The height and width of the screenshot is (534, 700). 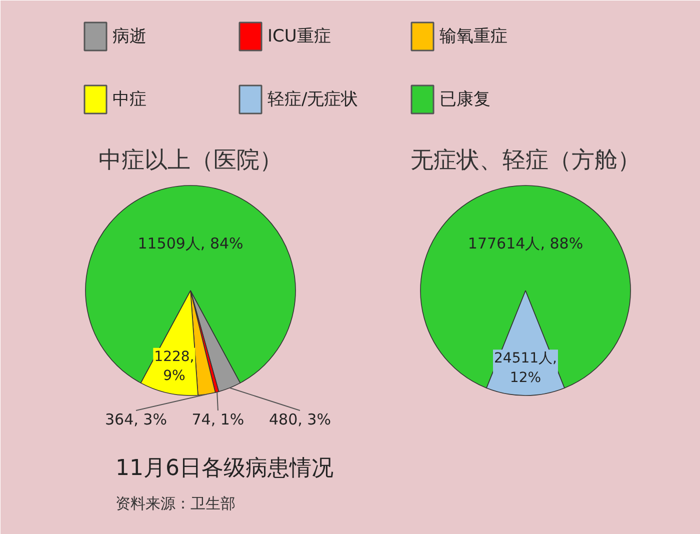 What do you see at coordinates (474, 36) in the screenshot?
I see `legend-label: 输氧重症` at bounding box center [474, 36].